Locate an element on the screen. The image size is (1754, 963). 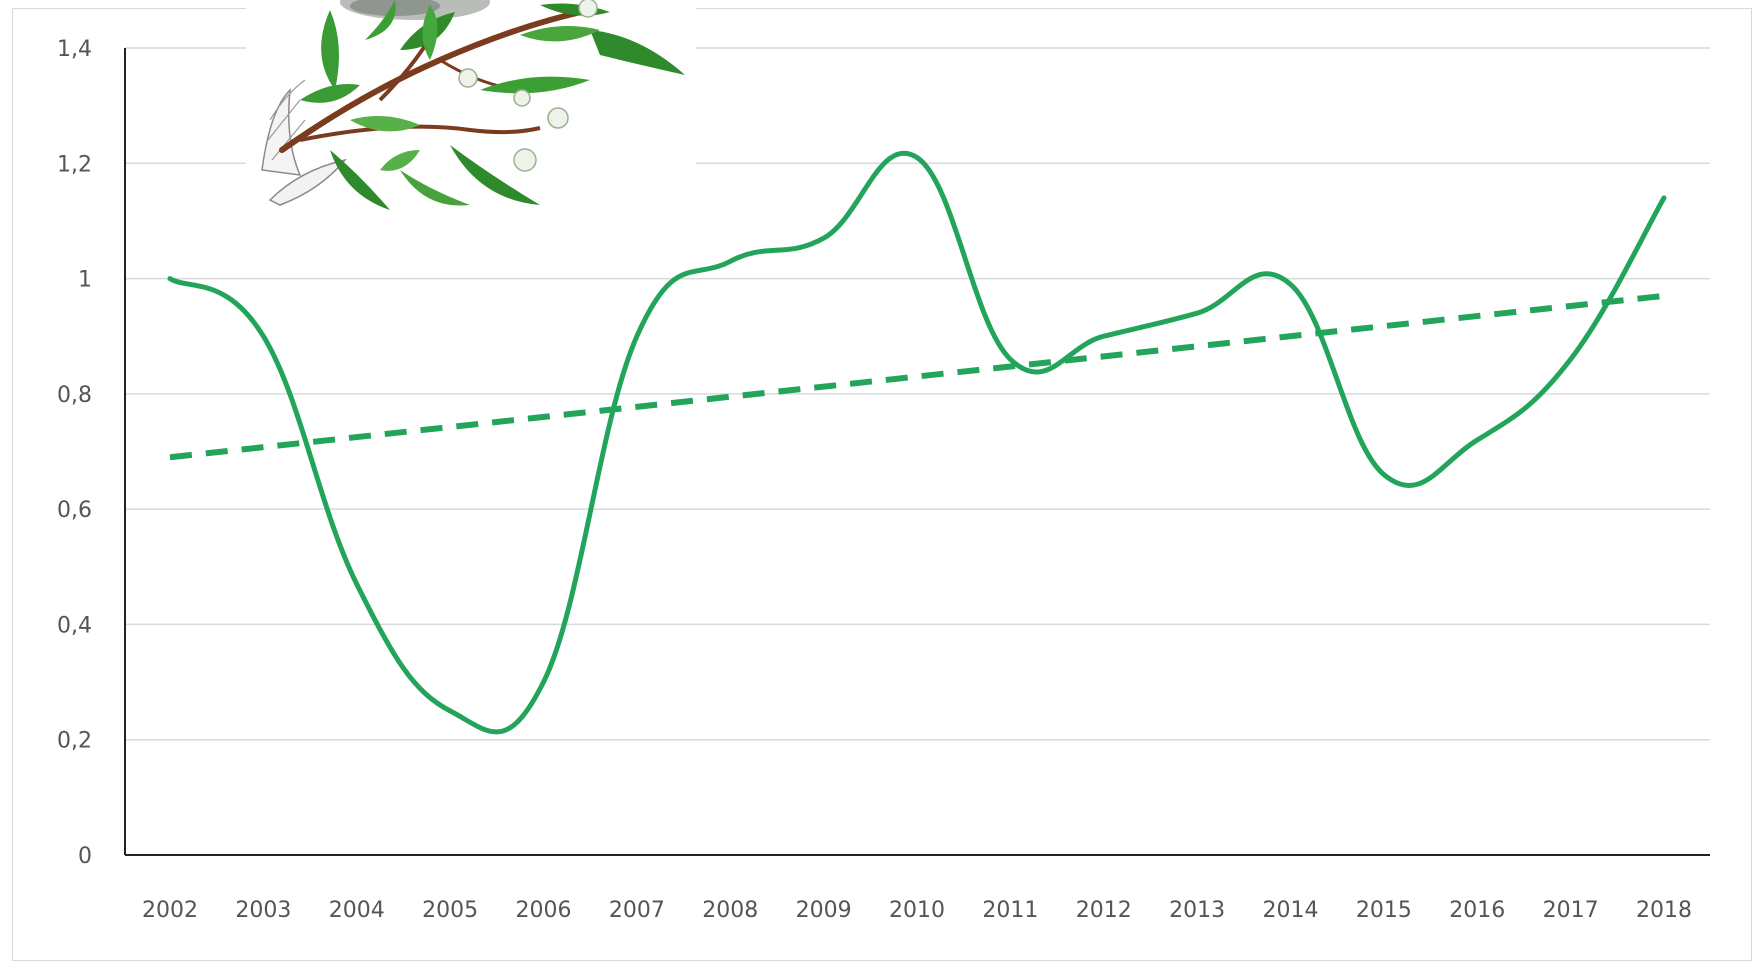
x-tick-label: 2010 is located at coordinates (917, 910).